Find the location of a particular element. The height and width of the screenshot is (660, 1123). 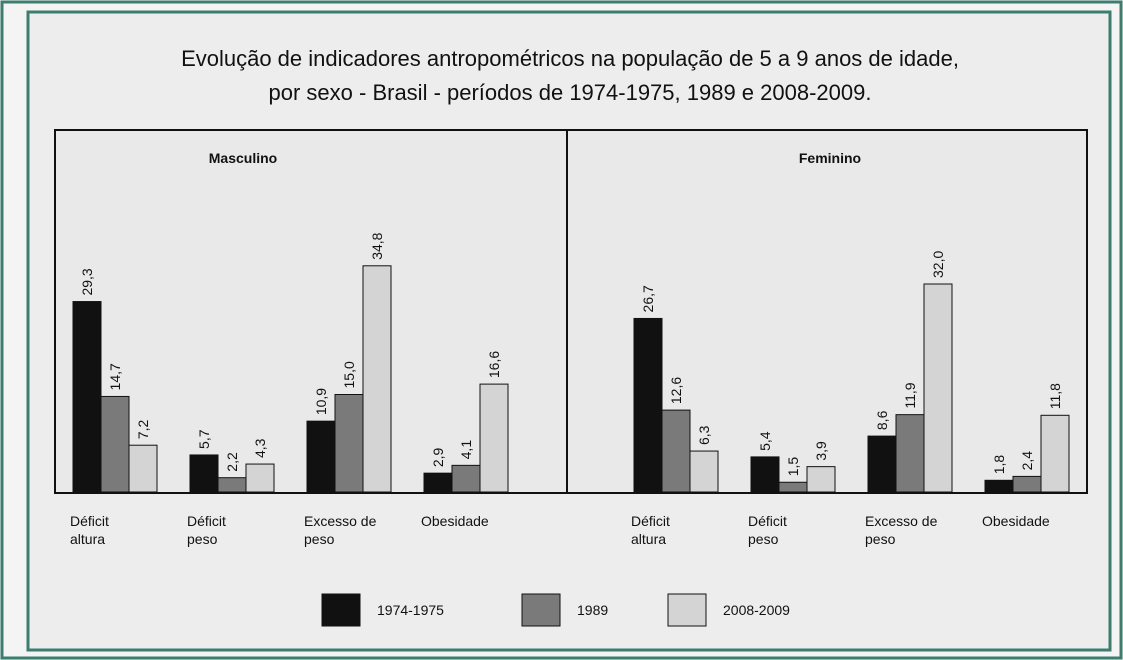

value-label: 11,8 is located at coordinates (1055, 396).